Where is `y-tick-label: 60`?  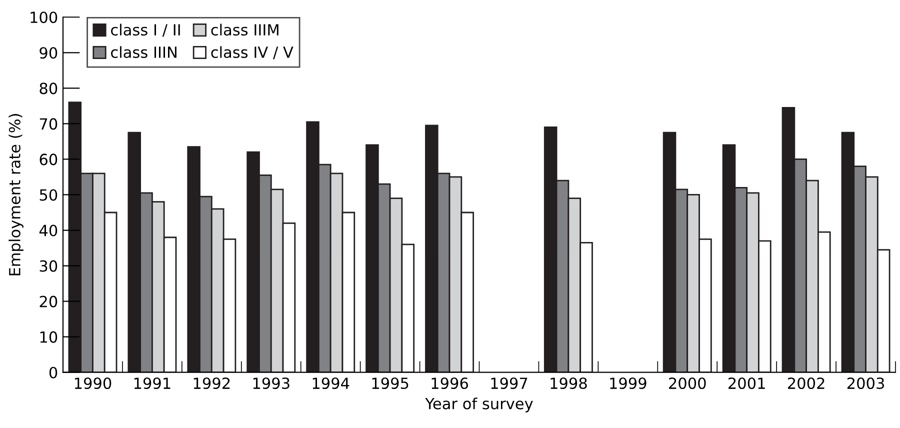 y-tick-label: 60 is located at coordinates (49, 160).